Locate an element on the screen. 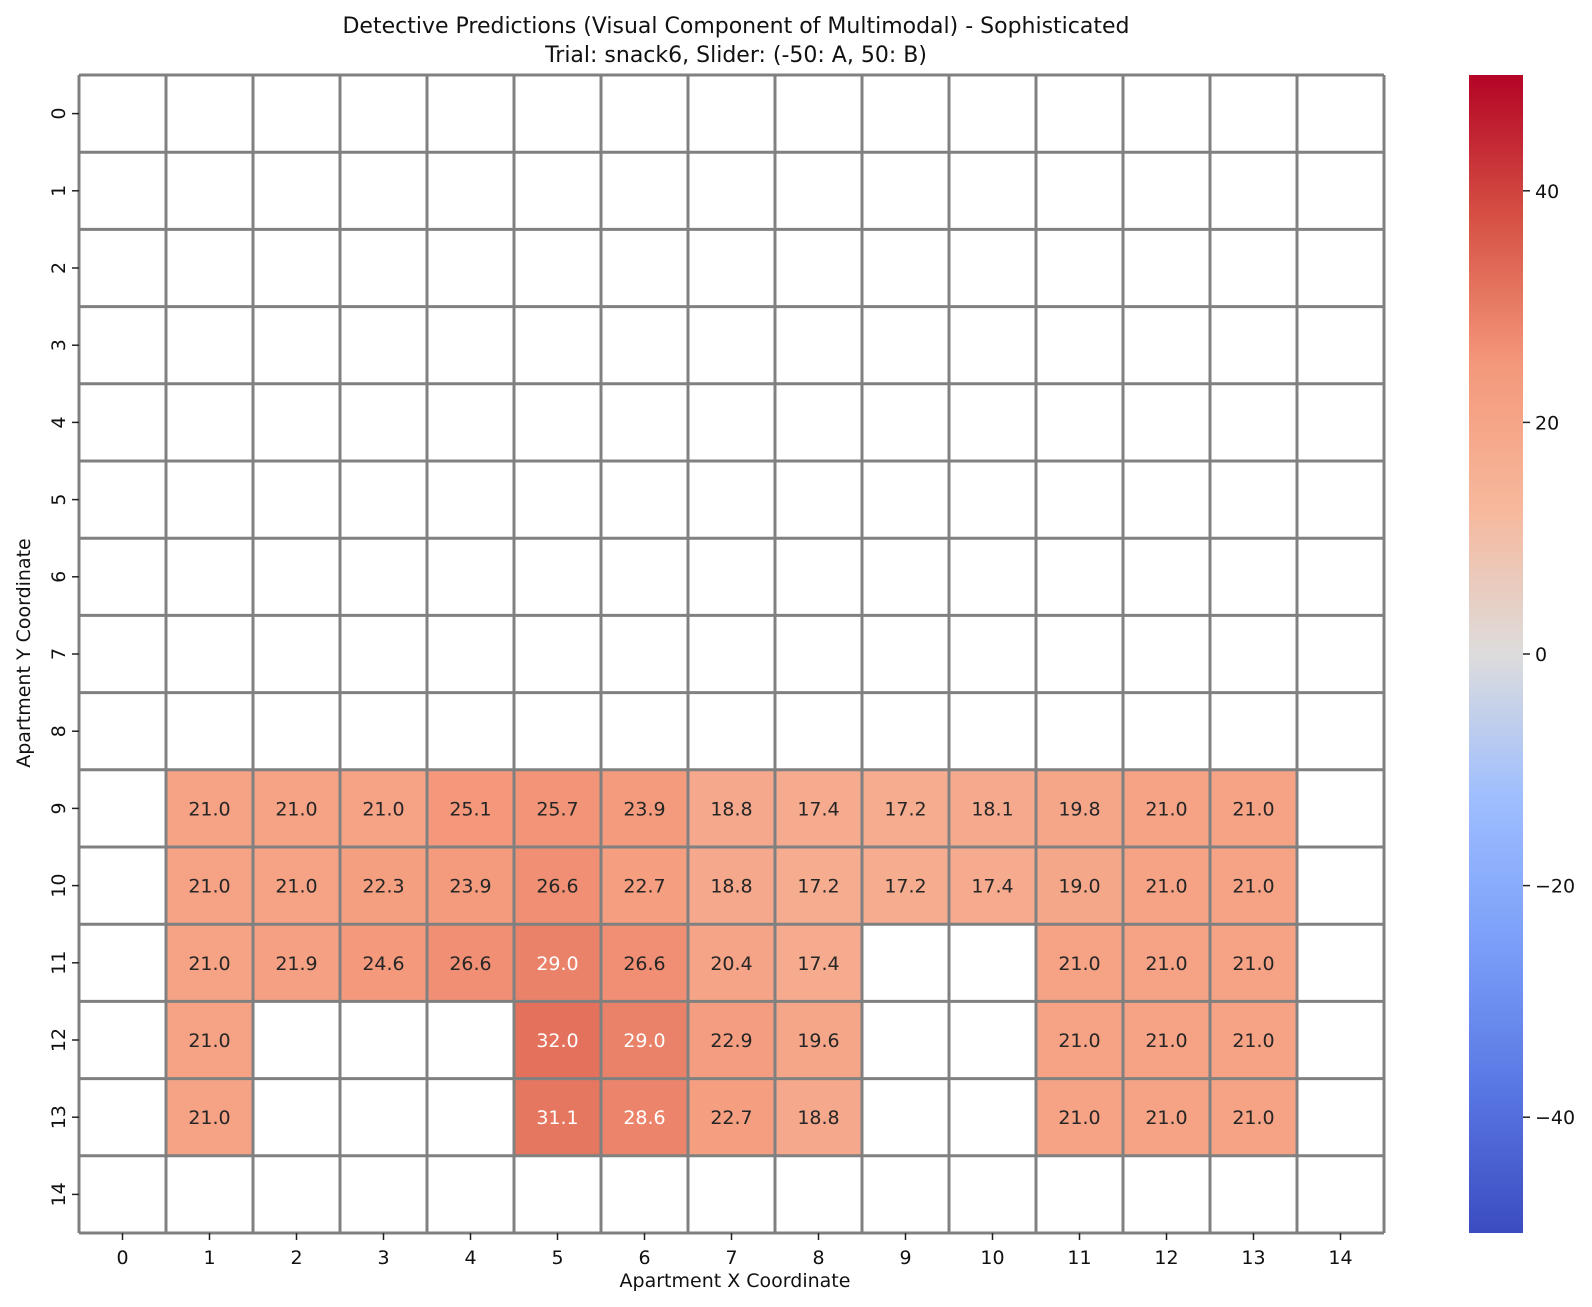 The height and width of the screenshot is (1307, 1592). x-tick-label: 3 is located at coordinates (383, 1258).